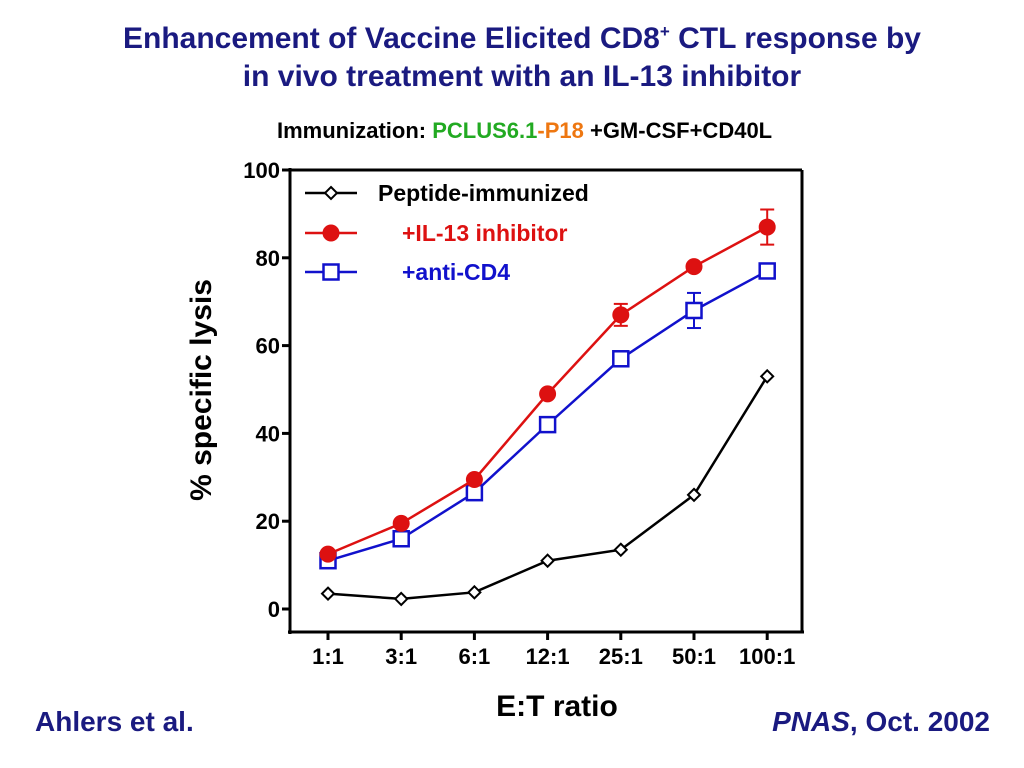 The width and height of the screenshot is (1024, 768). I want to click on citation-journal: PNAS, Oct. 2002, so click(881, 722).